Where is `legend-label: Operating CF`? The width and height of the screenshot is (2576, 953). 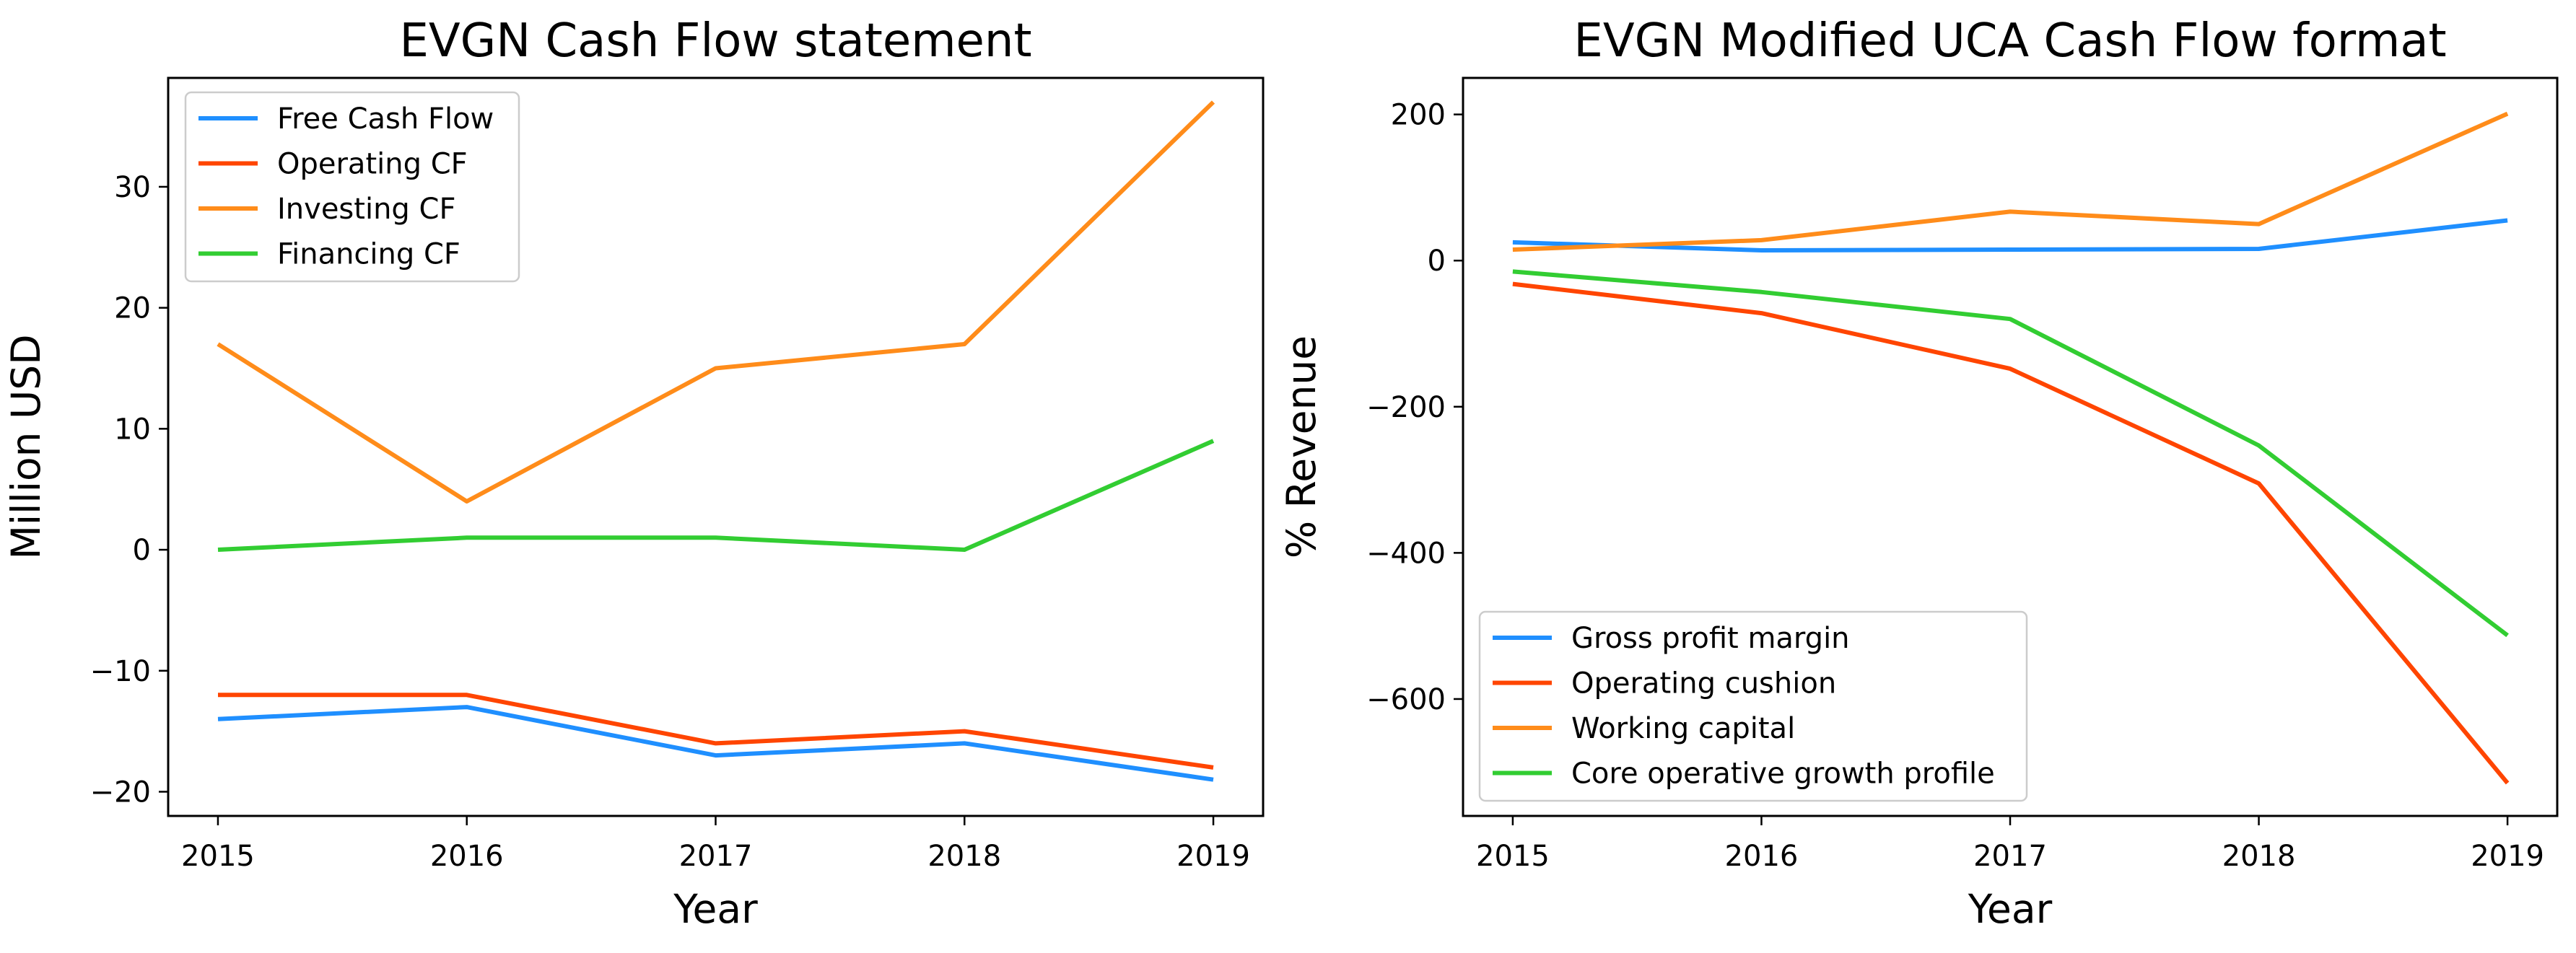
legend-label: Operating CF is located at coordinates (372, 164).